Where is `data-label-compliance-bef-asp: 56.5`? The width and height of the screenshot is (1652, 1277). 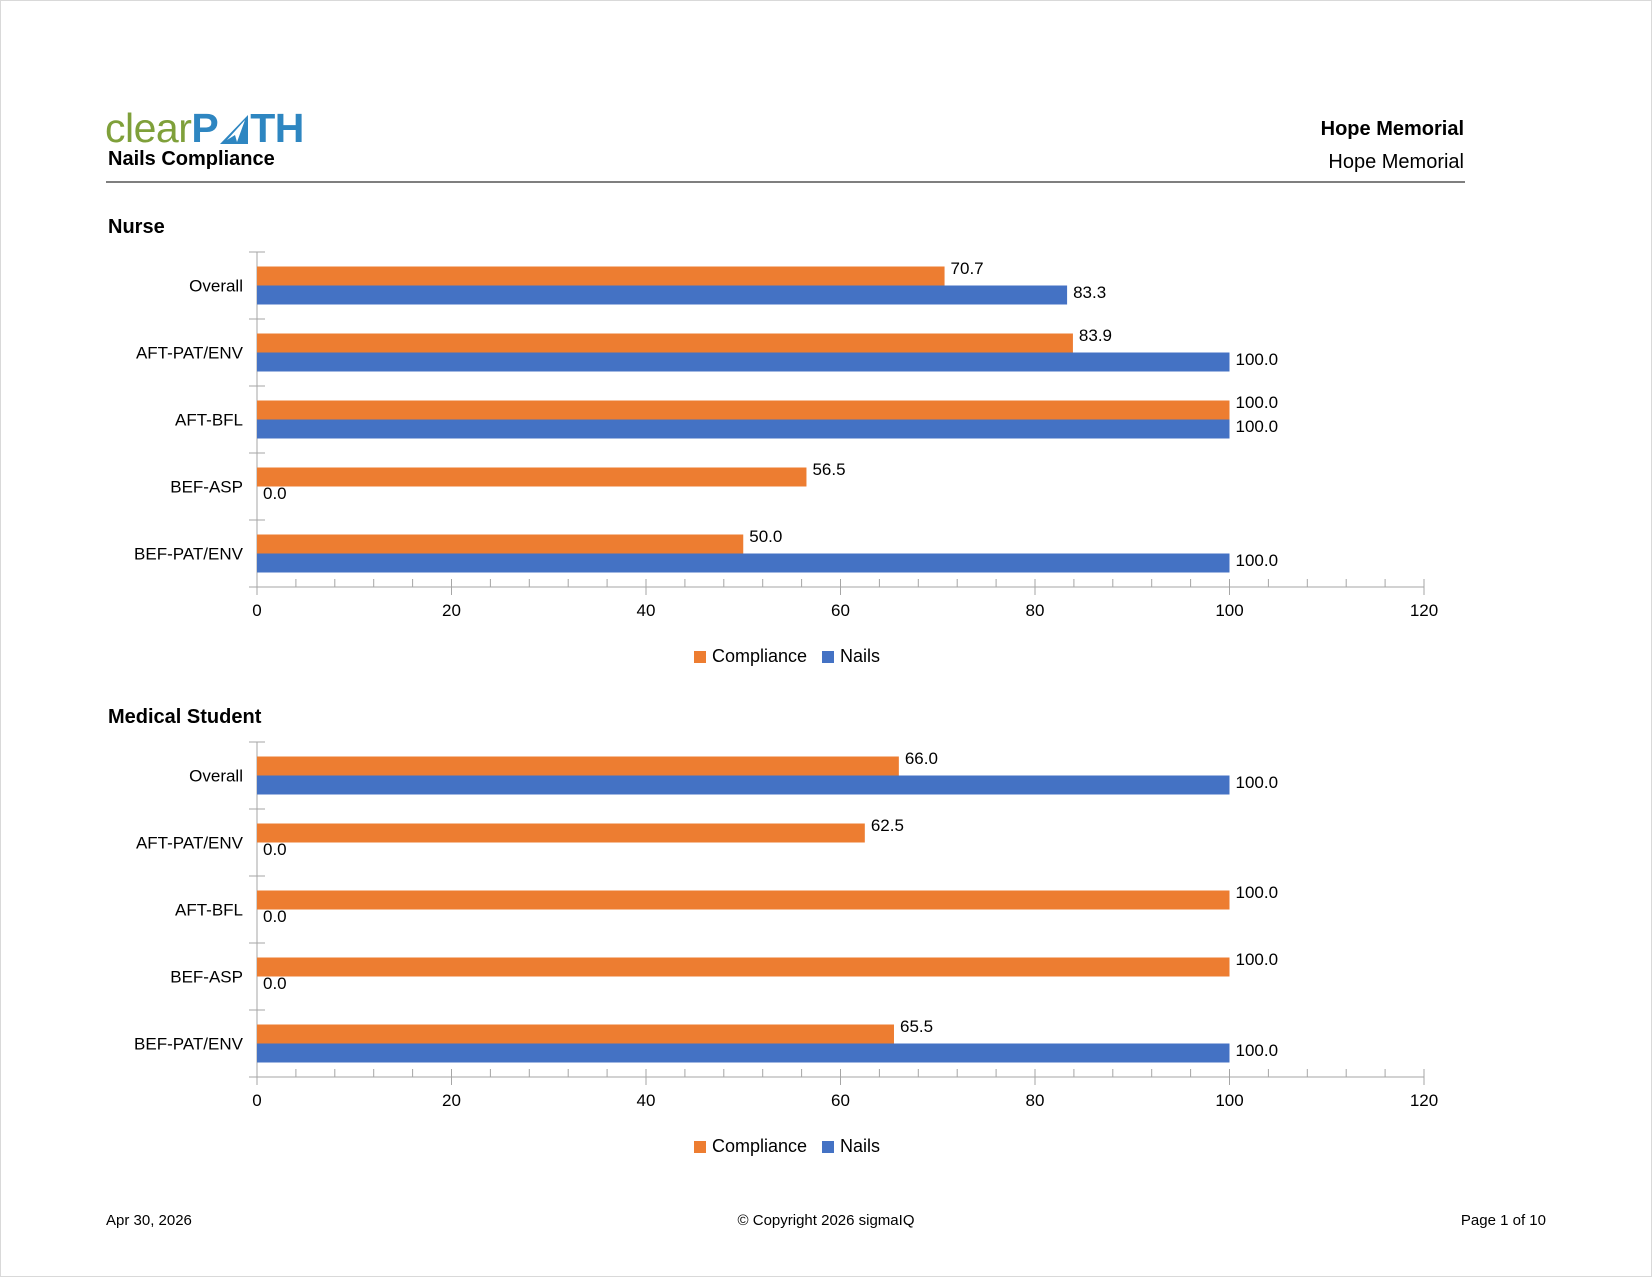
data-label-compliance-bef-asp: 56.5 is located at coordinates (828, 469).